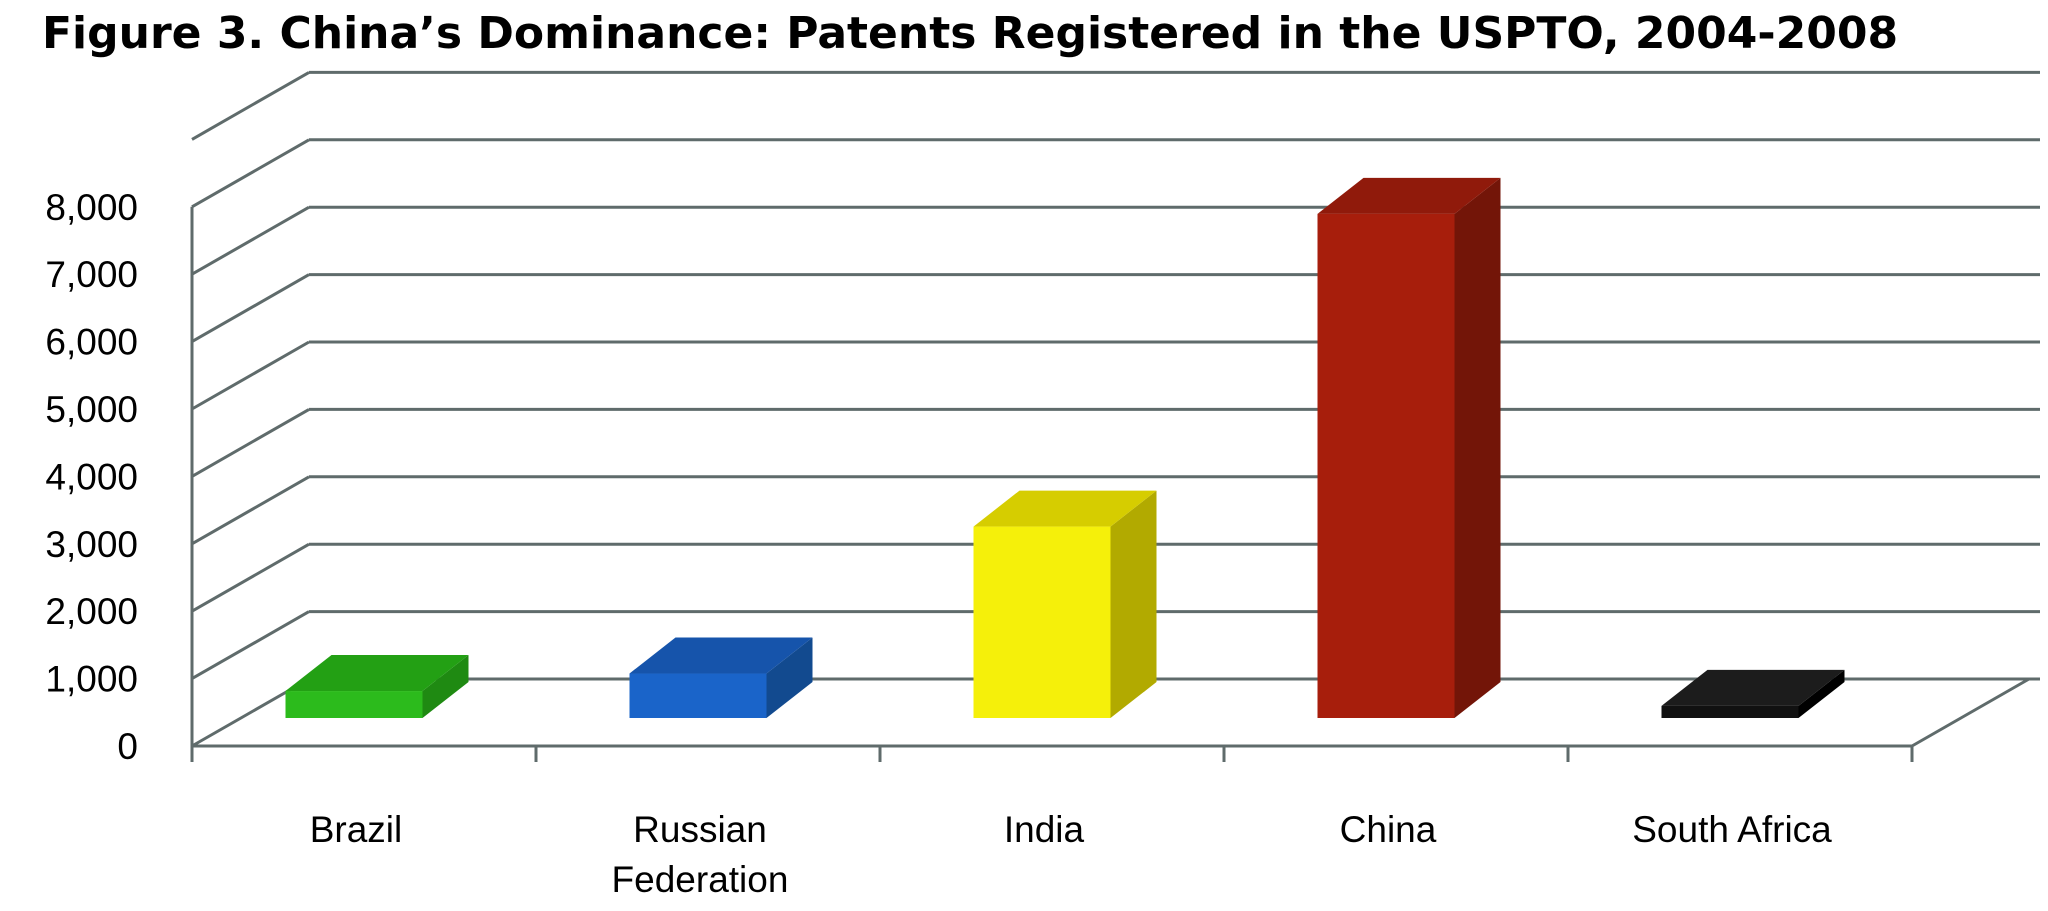  I want to click on y-tick-label: 0, so click(127, 746).